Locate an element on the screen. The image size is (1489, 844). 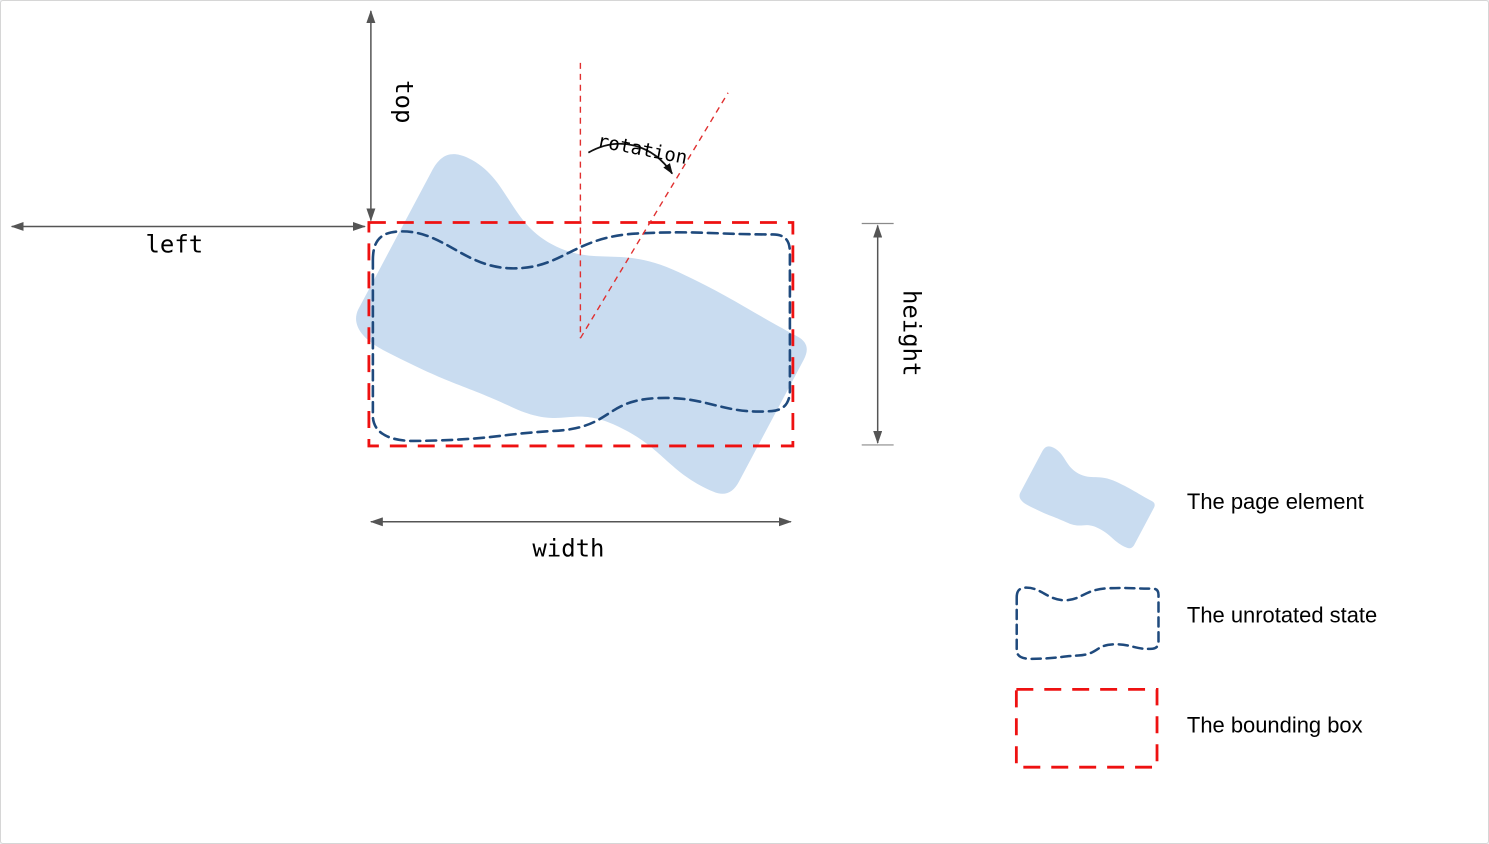
rotation-angle-line is located at coordinates (654, 215).